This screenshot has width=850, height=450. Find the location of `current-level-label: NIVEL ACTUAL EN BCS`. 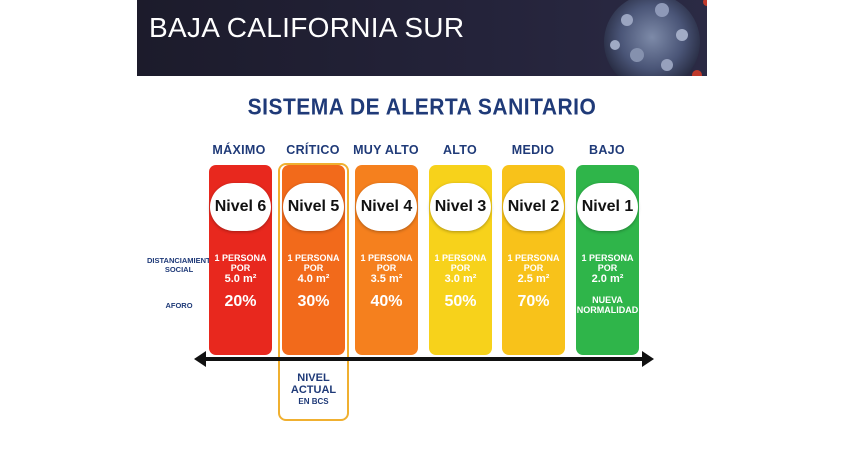

current-level-label: NIVEL ACTUAL EN BCS is located at coordinates (313, 390).